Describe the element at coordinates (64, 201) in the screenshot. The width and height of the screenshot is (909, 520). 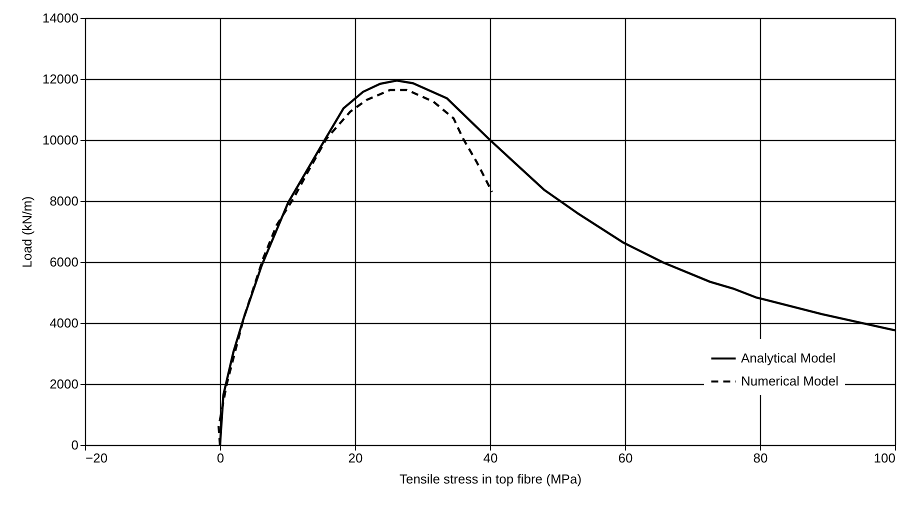
I see `y-tick-label: 8000` at that location.